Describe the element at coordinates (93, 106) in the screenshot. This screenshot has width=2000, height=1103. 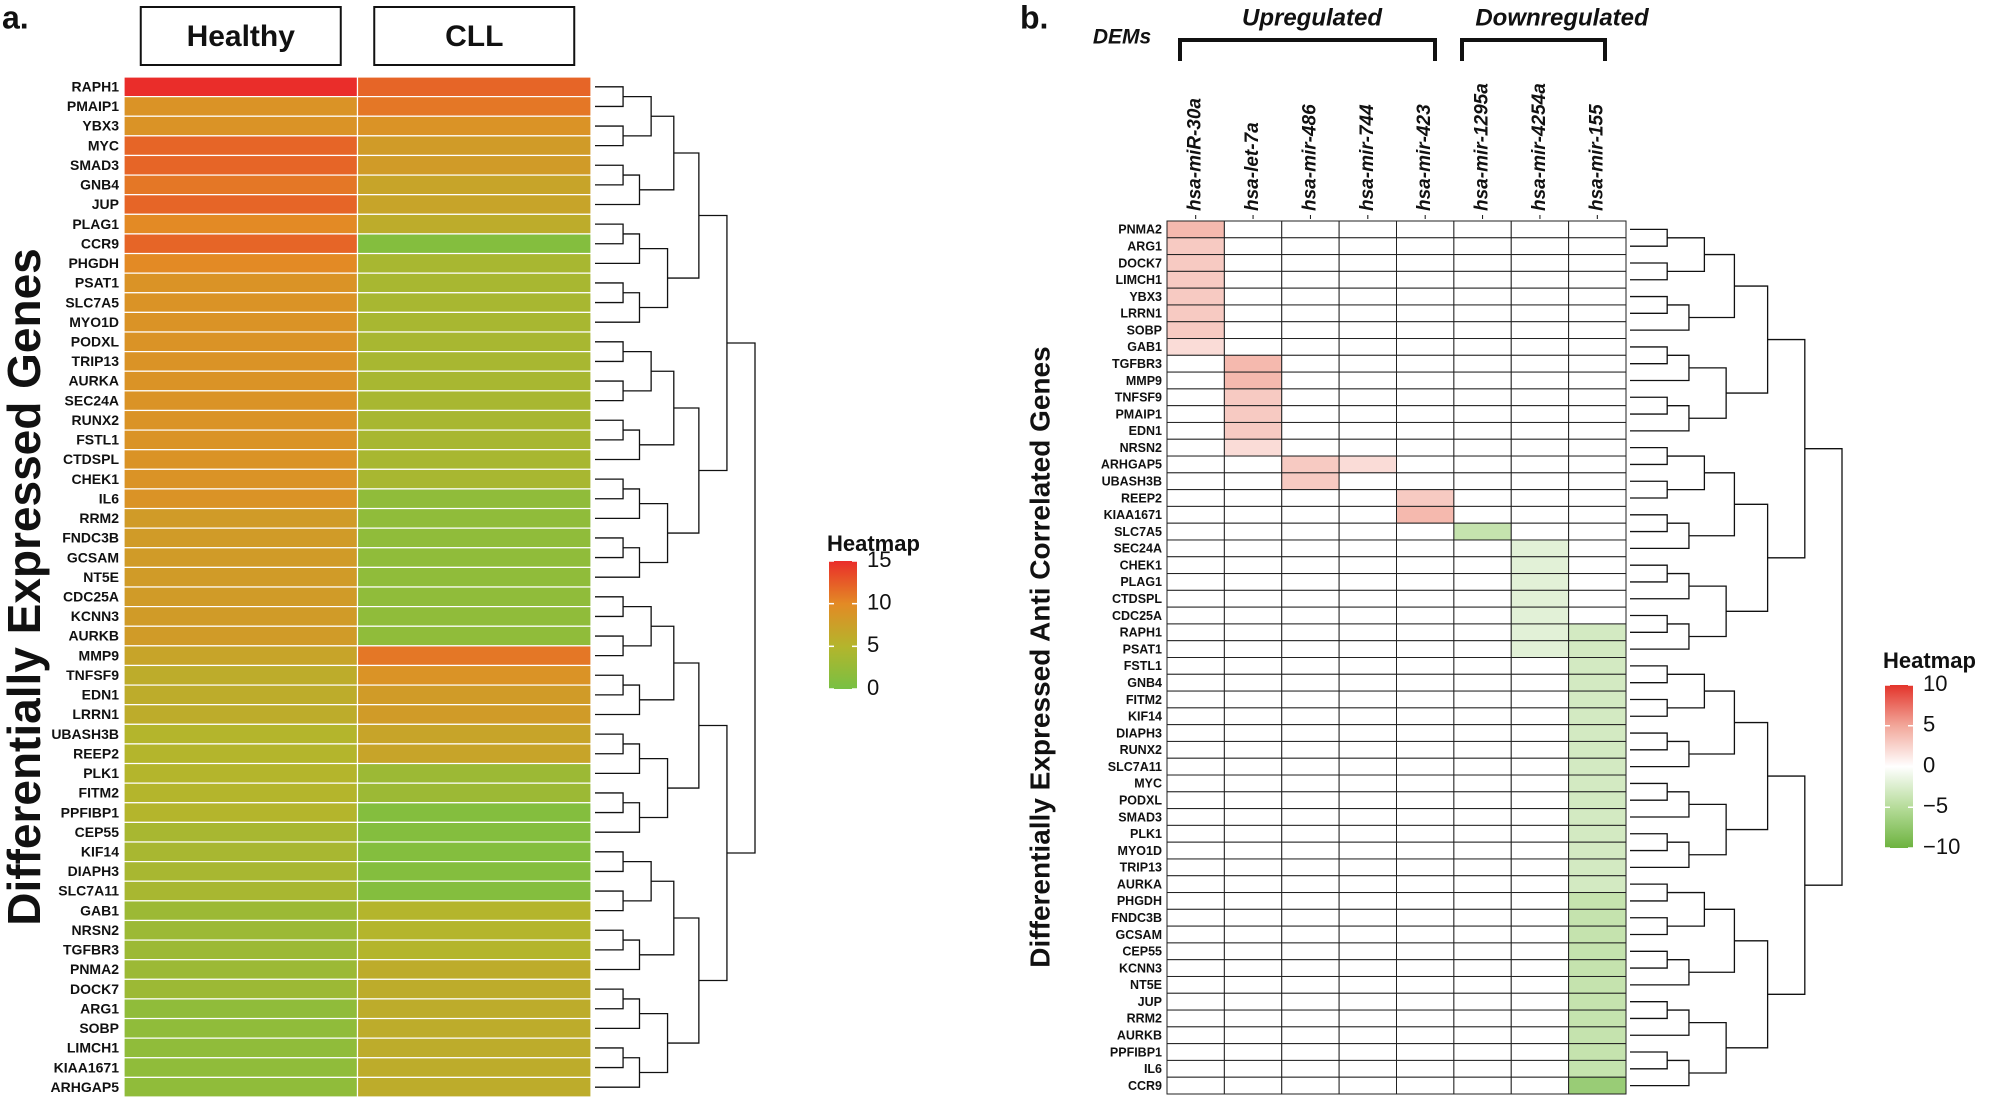
I see `row-label: PMAIP1` at that location.